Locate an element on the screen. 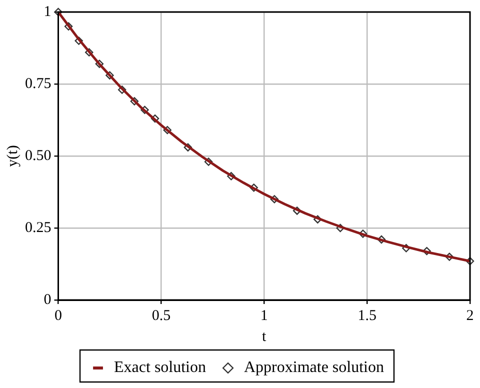  x-tick-label: 1 is located at coordinates (264, 316).